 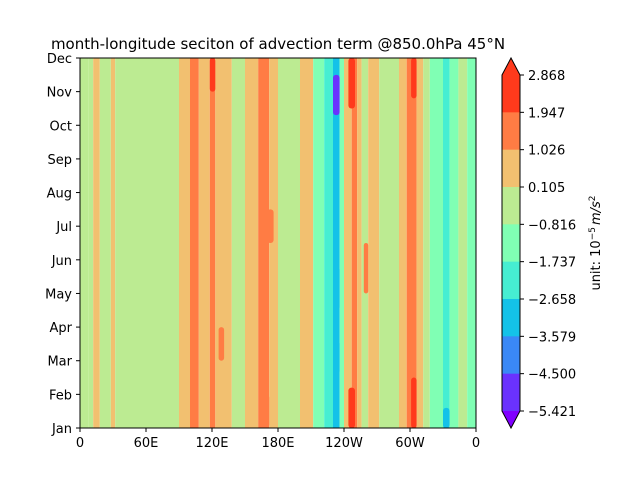 I want to click on y-tick-label-8: Sep, so click(x=59, y=160).